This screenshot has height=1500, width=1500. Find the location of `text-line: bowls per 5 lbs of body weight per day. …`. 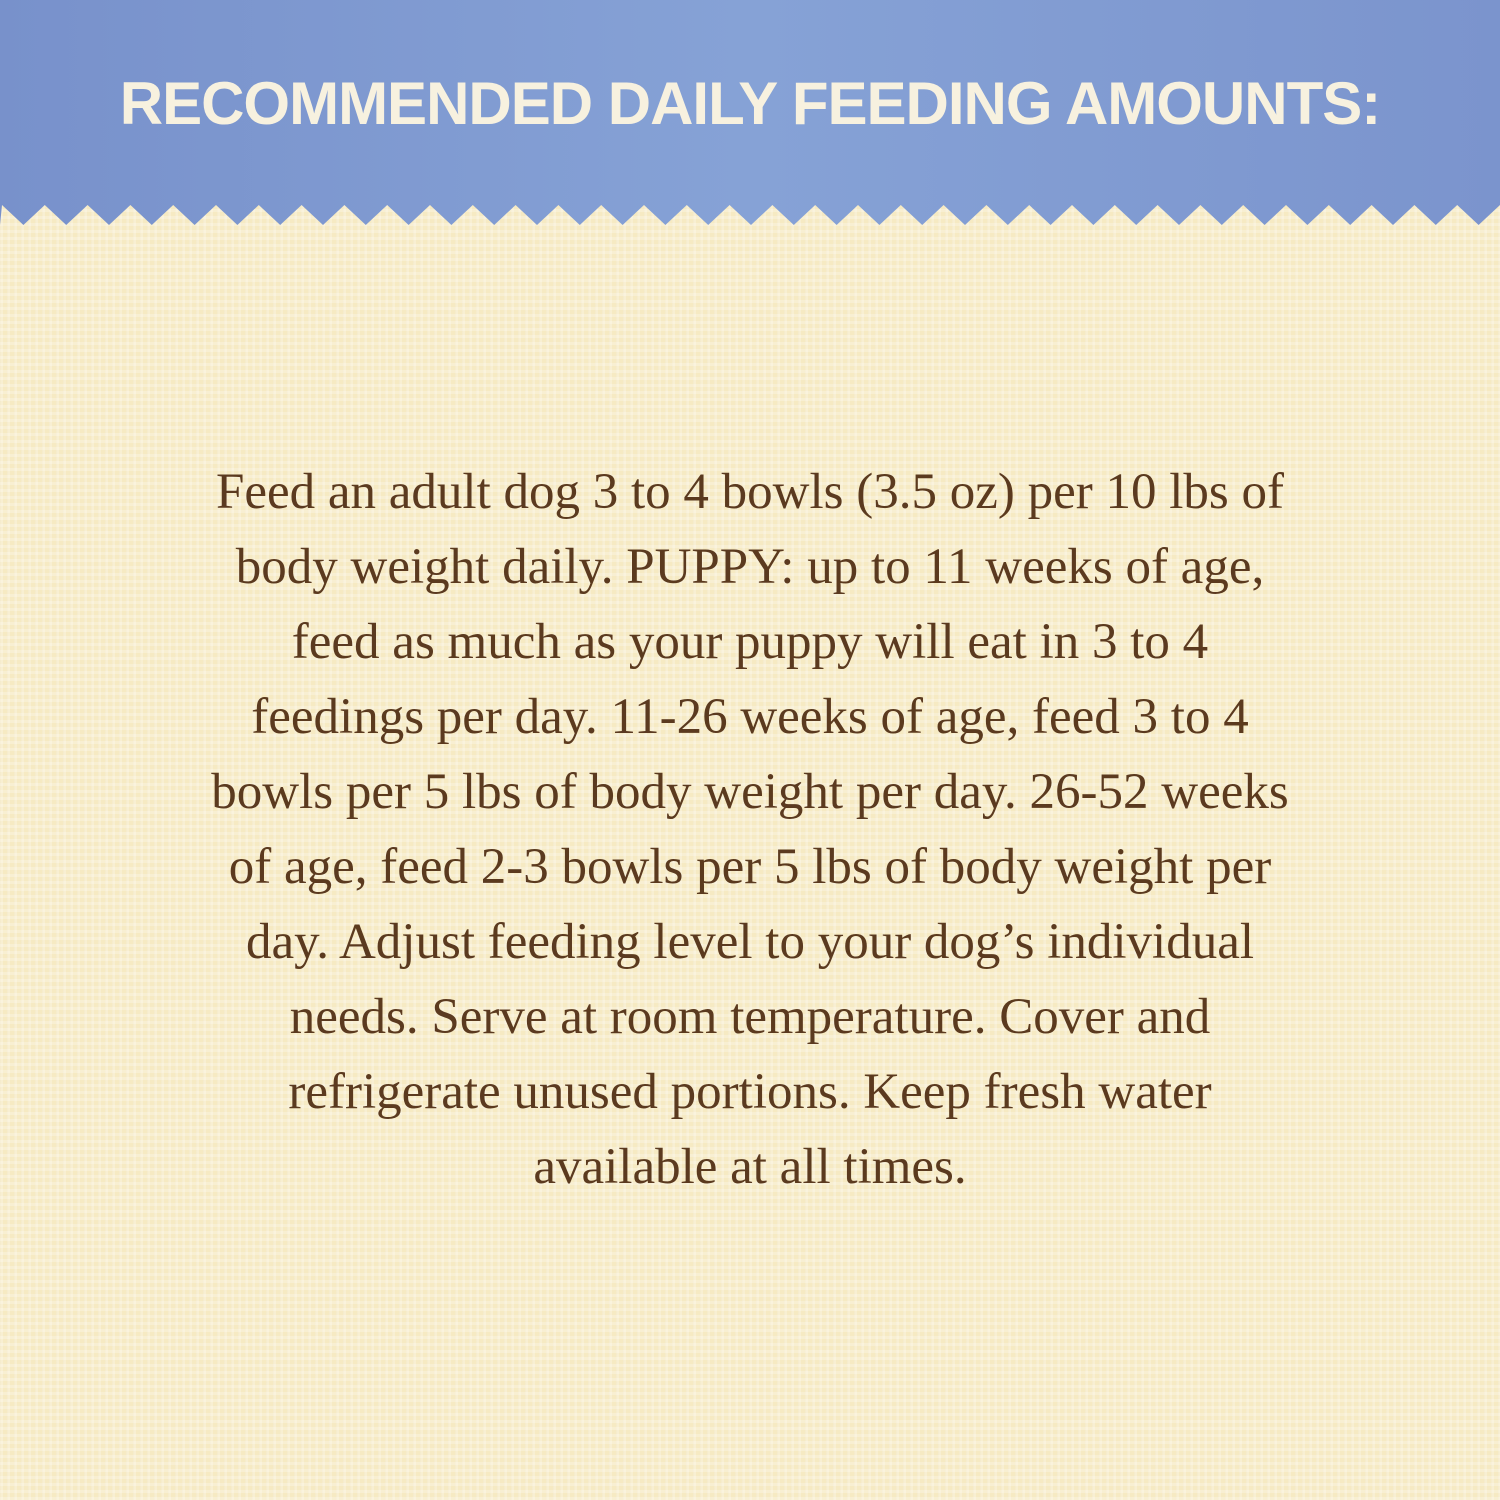

text-line: bowls per 5 lbs of body weight per day. … is located at coordinates (750, 792).